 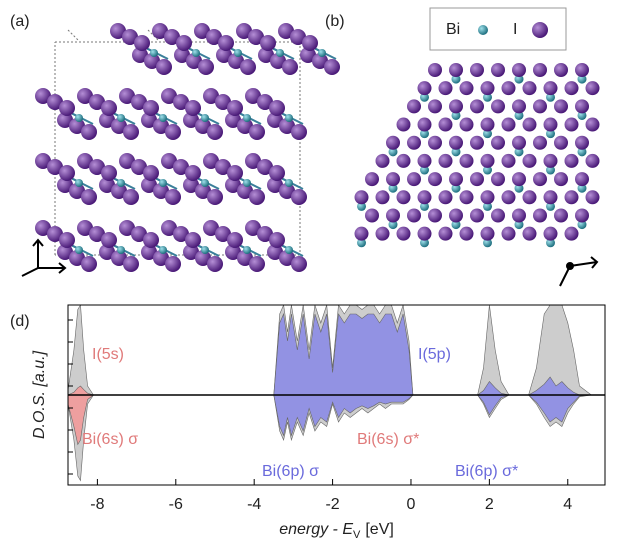 What do you see at coordinates (20, 321) in the screenshot?
I see `panel-label: (d)` at bounding box center [20, 321].